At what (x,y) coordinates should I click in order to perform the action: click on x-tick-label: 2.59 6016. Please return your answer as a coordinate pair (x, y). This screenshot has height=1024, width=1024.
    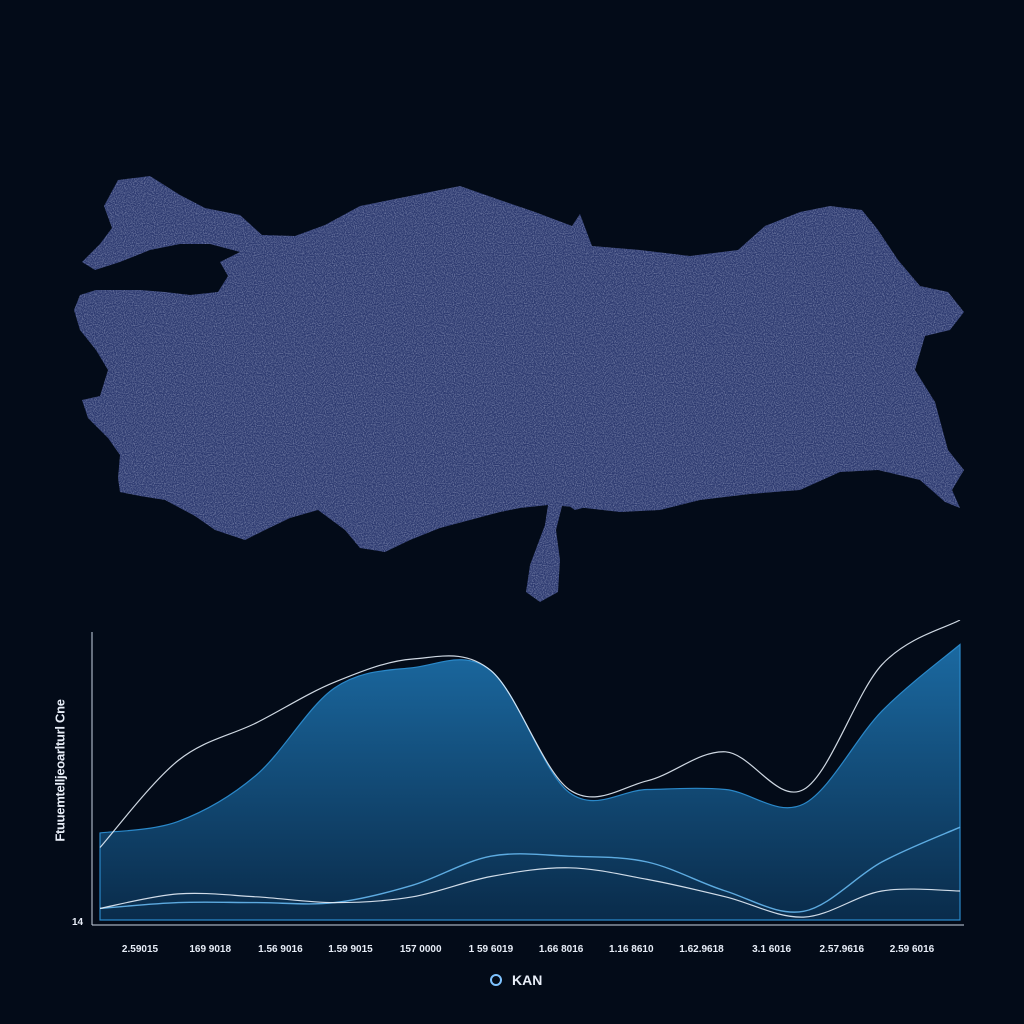
    Looking at the image, I should click on (912, 949).